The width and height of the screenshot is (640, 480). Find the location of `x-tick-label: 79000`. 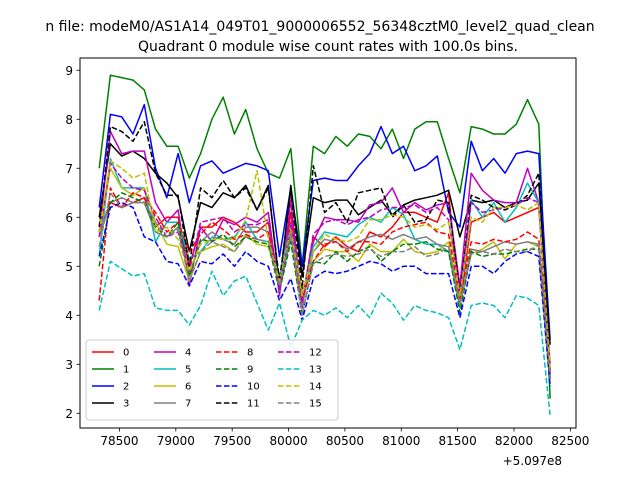

x-tick-label: 79000 is located at coordinates (176, 441).